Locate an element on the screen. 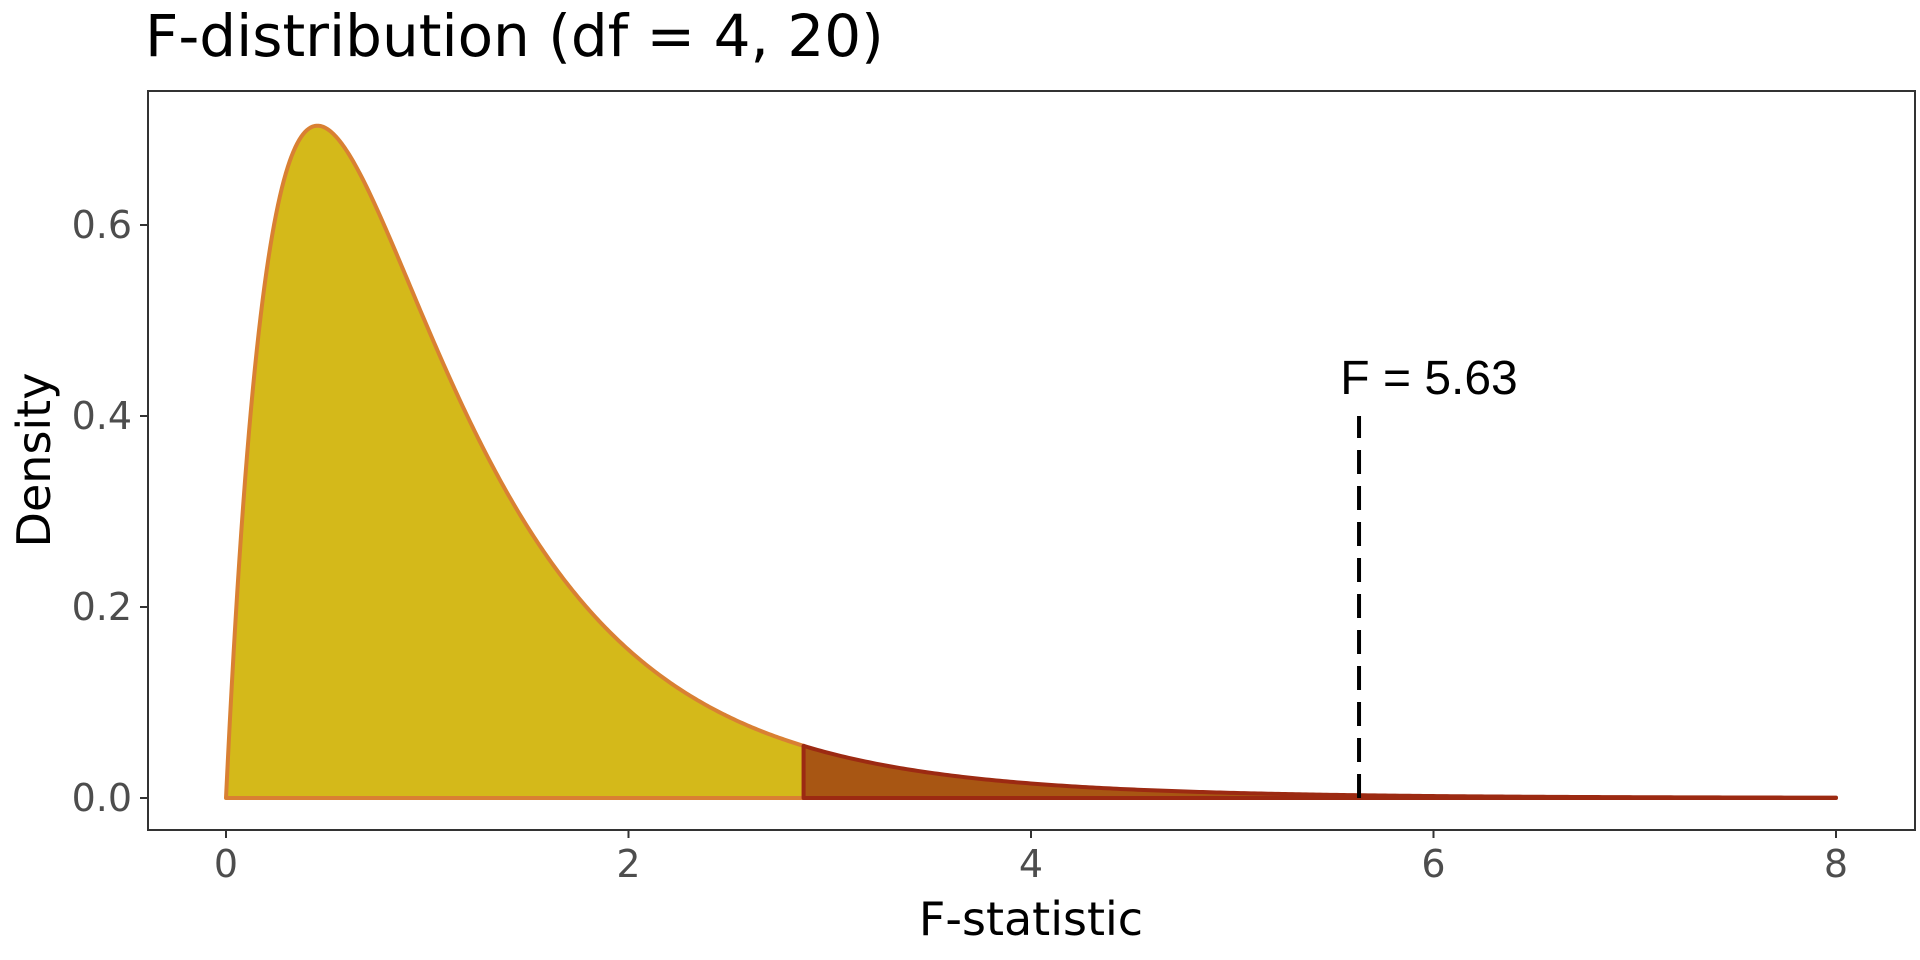 The width and height of the screenshot is (1920, 960). x-axis-title: F-statistic is located at coordinates (1031, 919).